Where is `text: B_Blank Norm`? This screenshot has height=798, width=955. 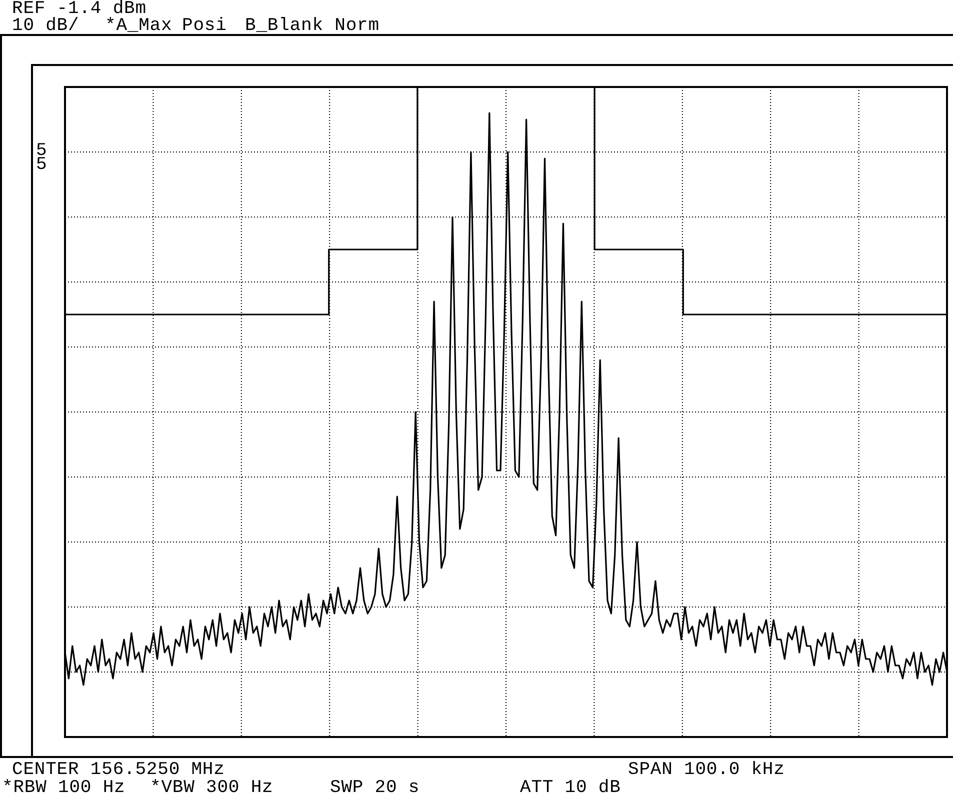
text: B_Blank Norm is located at coordinates (312, 26).